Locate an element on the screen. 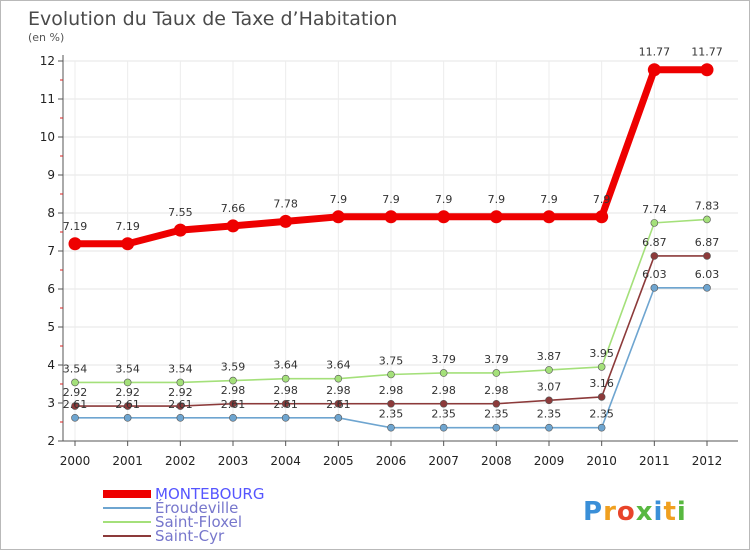 This screenshot has height=550, width=750. y-tick-label: 5 is located at coordinates (51, 327).